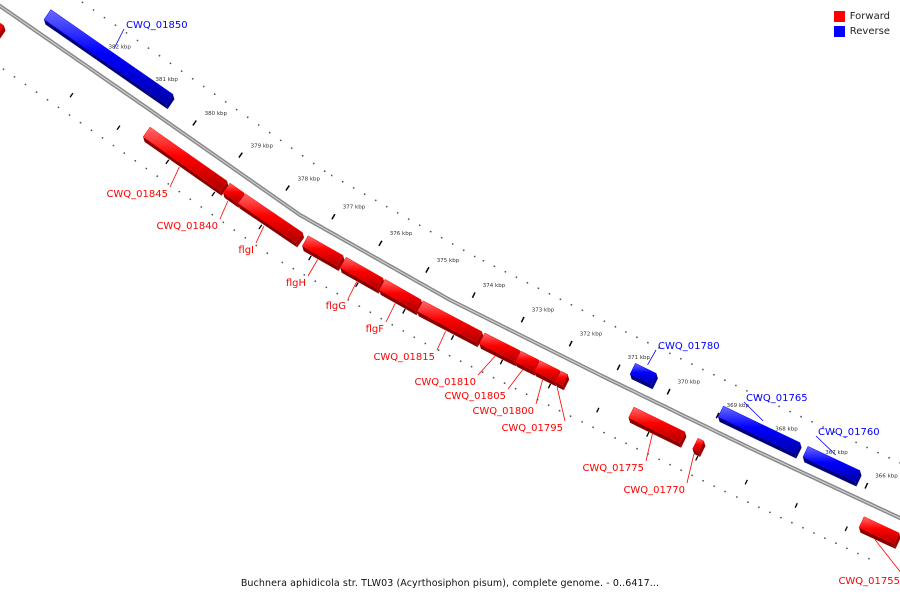 The width and height of the screenshot is (900, 600). Describe the element at coordinates (323, 253) in the screenshot. I see `gene-flgh` at that location.